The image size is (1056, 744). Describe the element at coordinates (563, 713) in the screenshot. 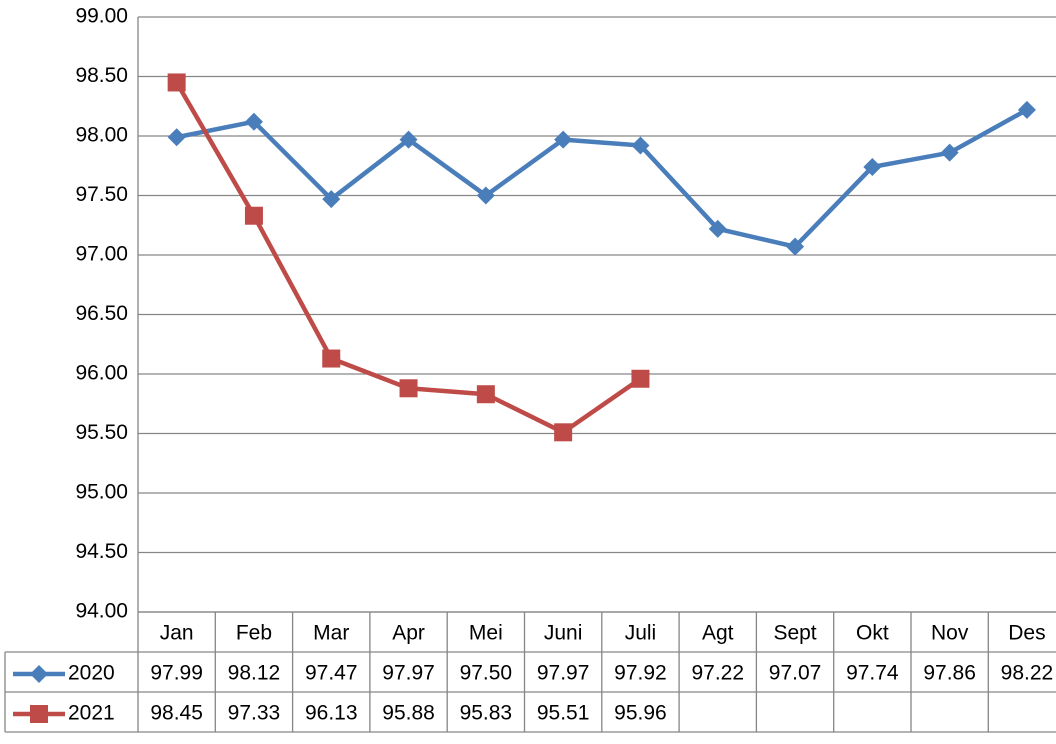

I see `table-value: 95.51` at that location.